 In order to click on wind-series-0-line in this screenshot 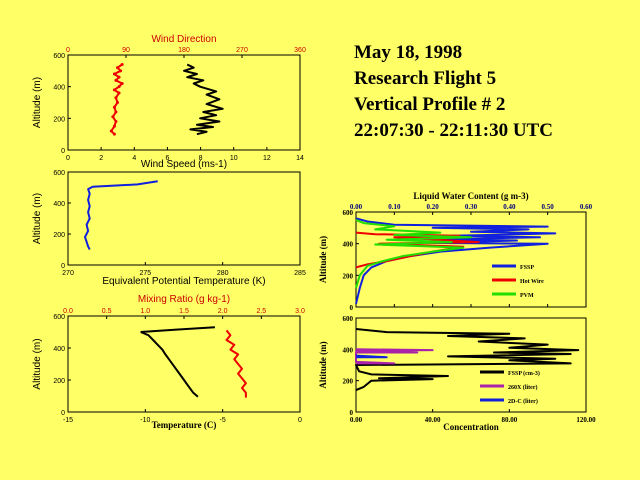, I will do `click(117, 99)`.